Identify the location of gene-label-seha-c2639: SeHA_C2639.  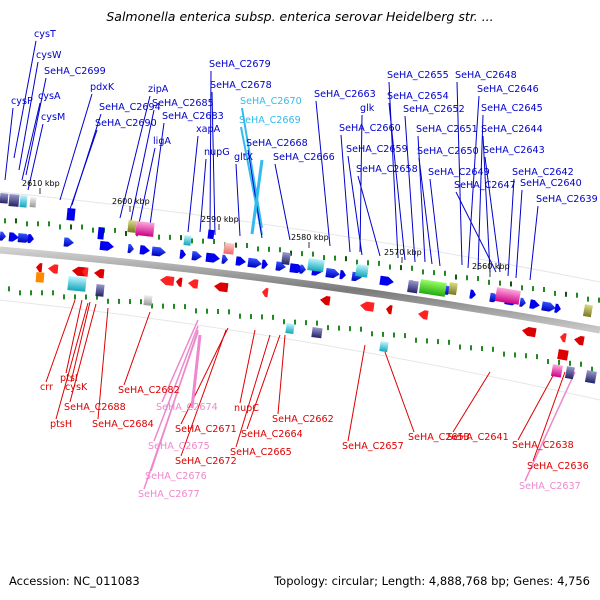
(567, 199).